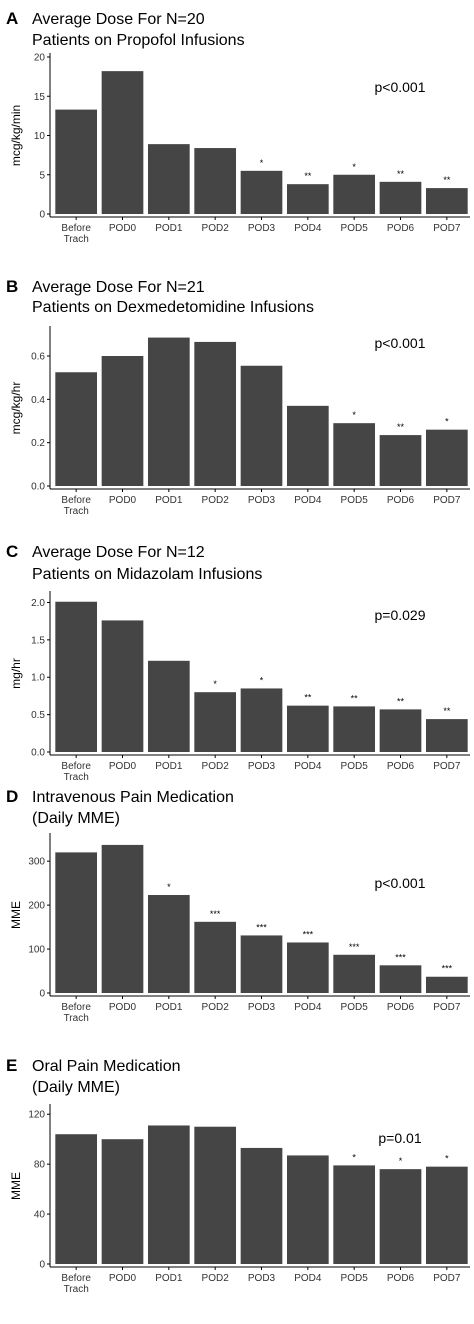 The height and width of the screenshot is (1324, 474). Describe the element at coordinates (38, 603) in the screenshot. I see `y-tick-label: 2.0` at that location.